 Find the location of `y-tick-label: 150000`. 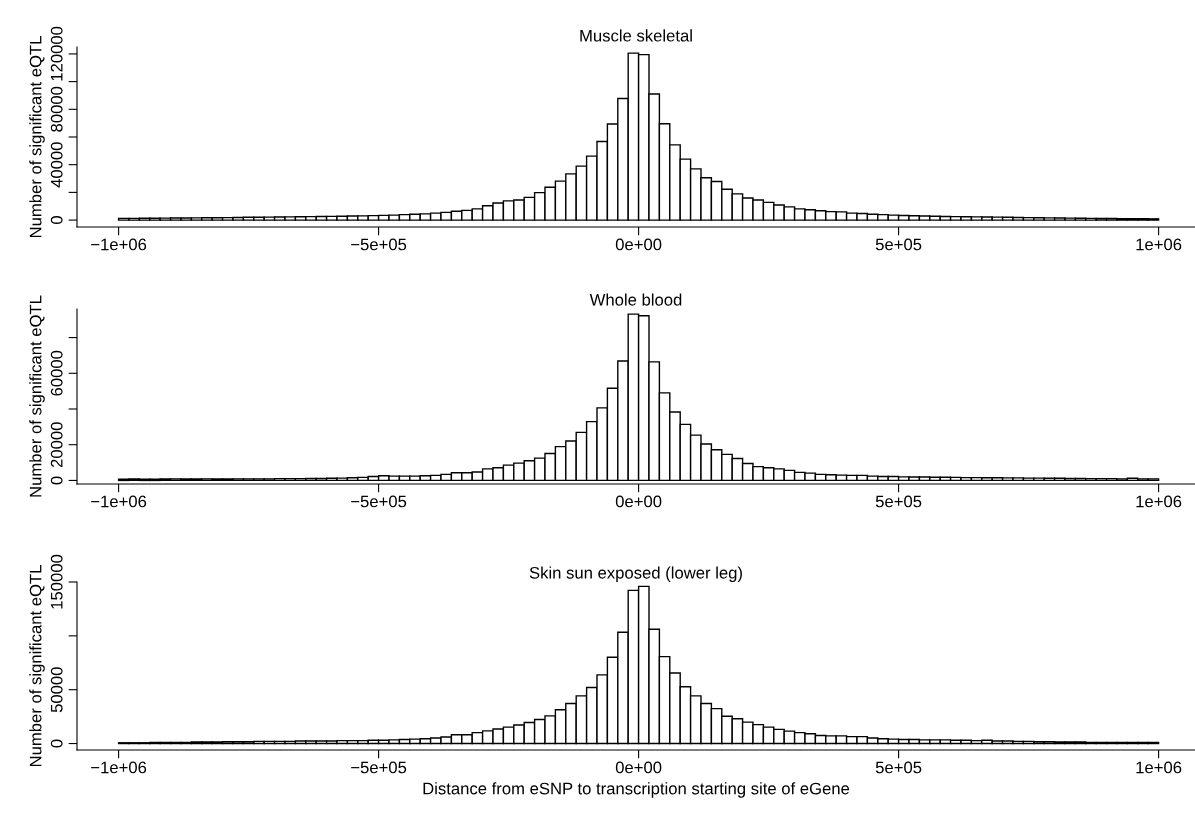

y-tick-label: 150000 is located at coordinates (56, 581).